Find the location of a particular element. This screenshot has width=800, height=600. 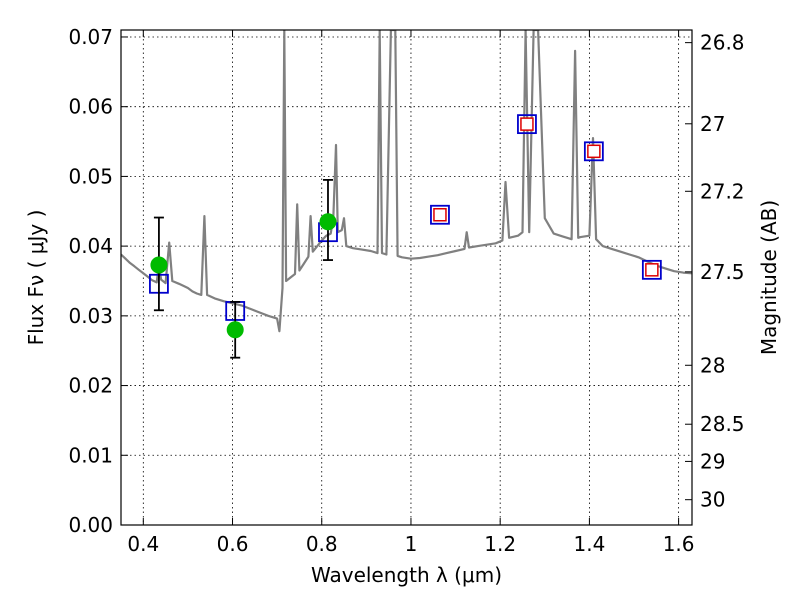

y2-tick-label: 27 is located at coordinates (712, 124).